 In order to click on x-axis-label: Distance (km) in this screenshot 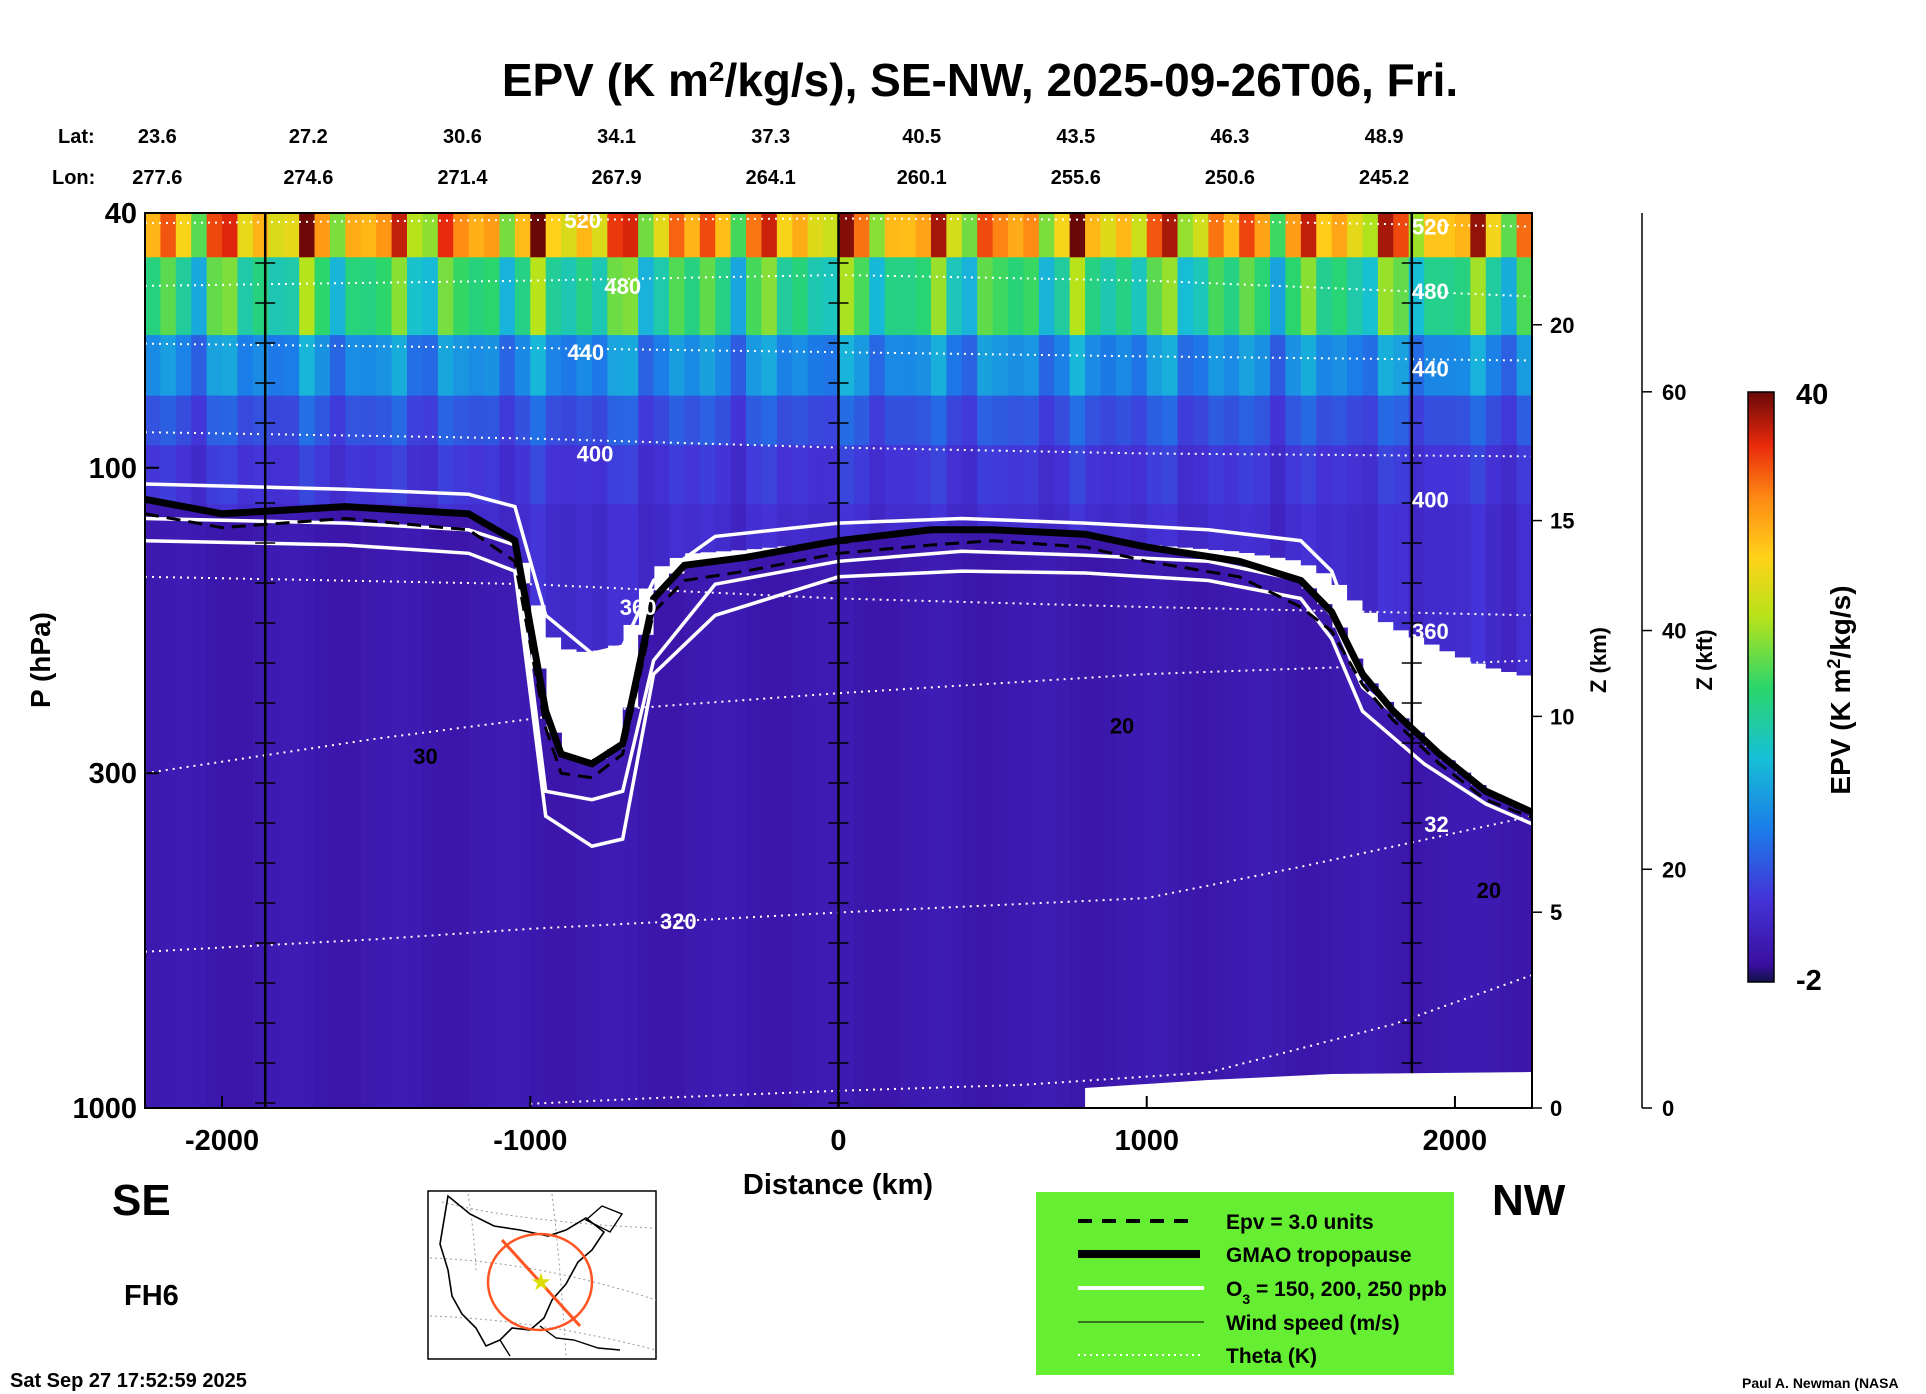, I will do `click(838, 1185)`.